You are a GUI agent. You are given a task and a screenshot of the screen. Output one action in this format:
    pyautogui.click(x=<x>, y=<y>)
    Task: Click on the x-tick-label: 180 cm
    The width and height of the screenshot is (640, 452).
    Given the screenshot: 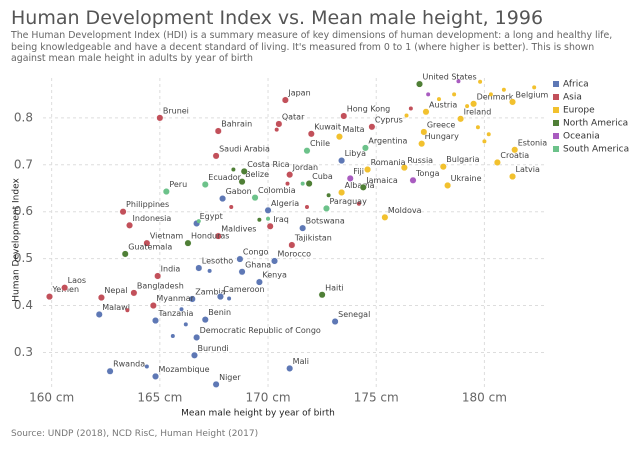 What is the action you would take?
    pyautogui.click(x=484, y=398)
    